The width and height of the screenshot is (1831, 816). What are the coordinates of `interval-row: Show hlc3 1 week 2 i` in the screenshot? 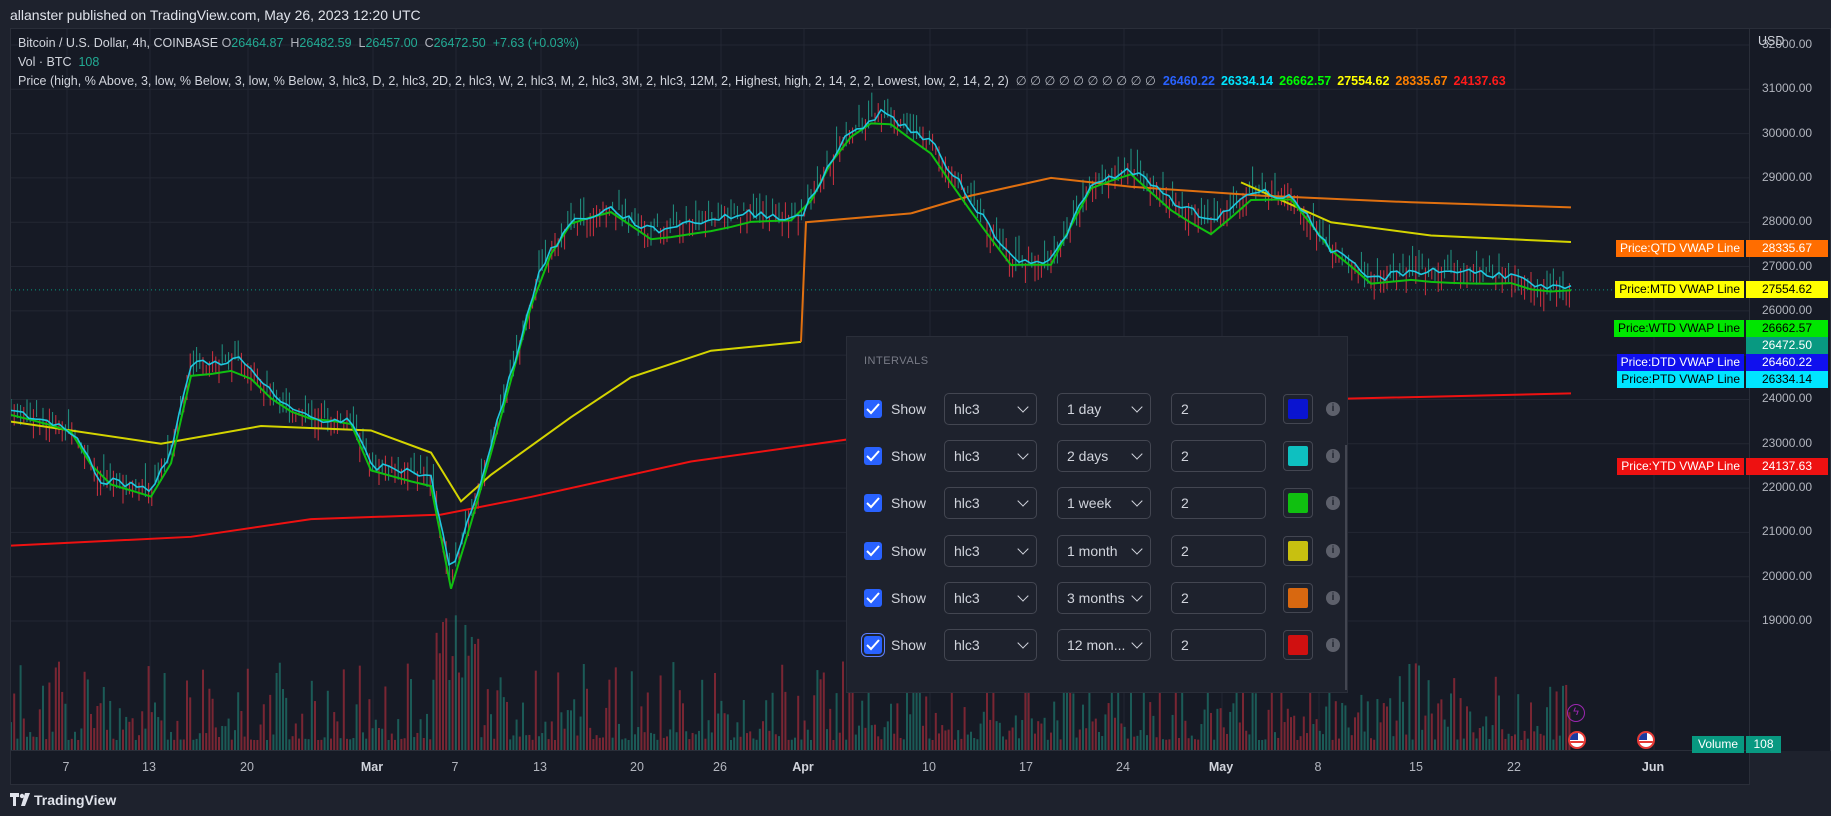 It's located at (1102, 503).